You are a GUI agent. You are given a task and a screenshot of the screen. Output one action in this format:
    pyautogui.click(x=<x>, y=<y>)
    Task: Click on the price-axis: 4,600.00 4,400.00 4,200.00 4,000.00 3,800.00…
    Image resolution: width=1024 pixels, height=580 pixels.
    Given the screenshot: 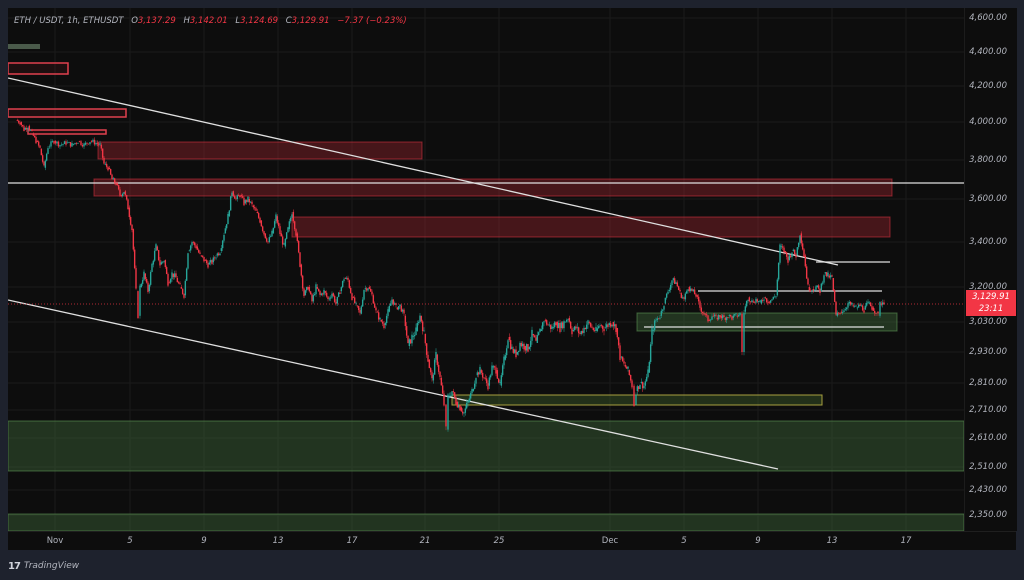 What is the action you would take?
    pyautogui.click(x=990, y=269)
    